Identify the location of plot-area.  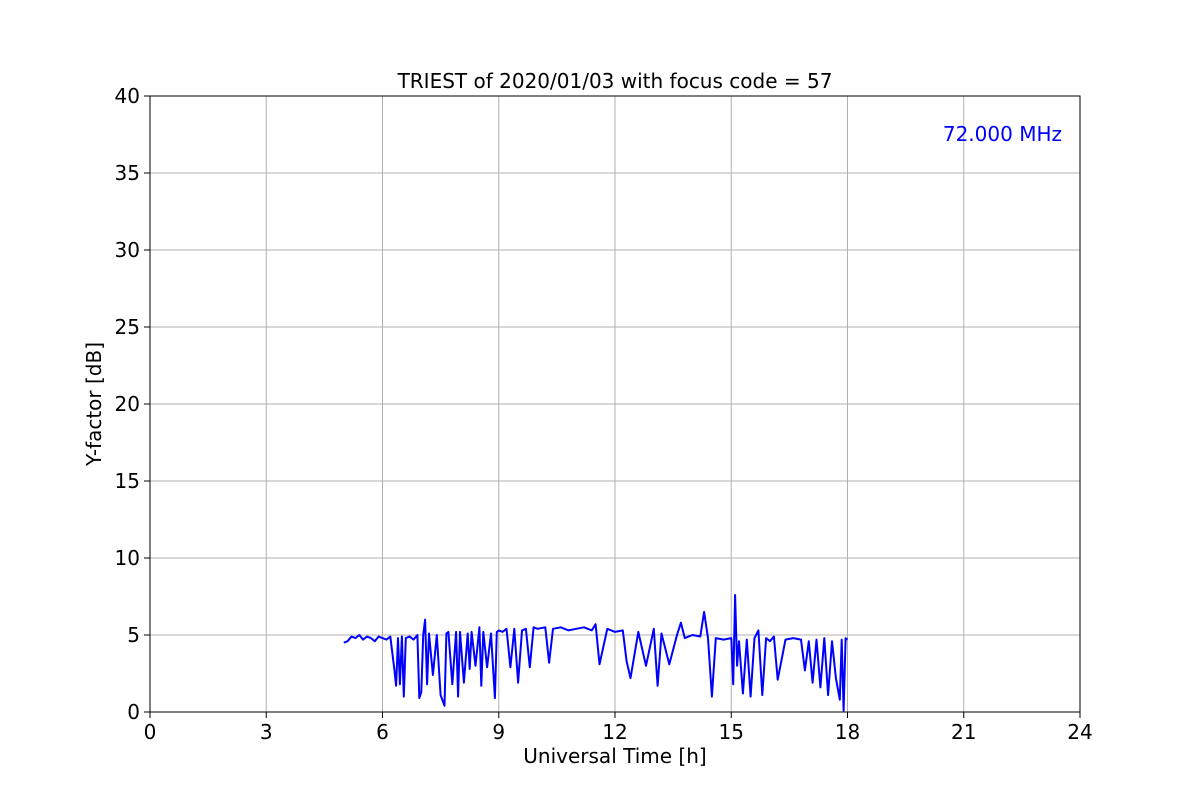
(596, 653).